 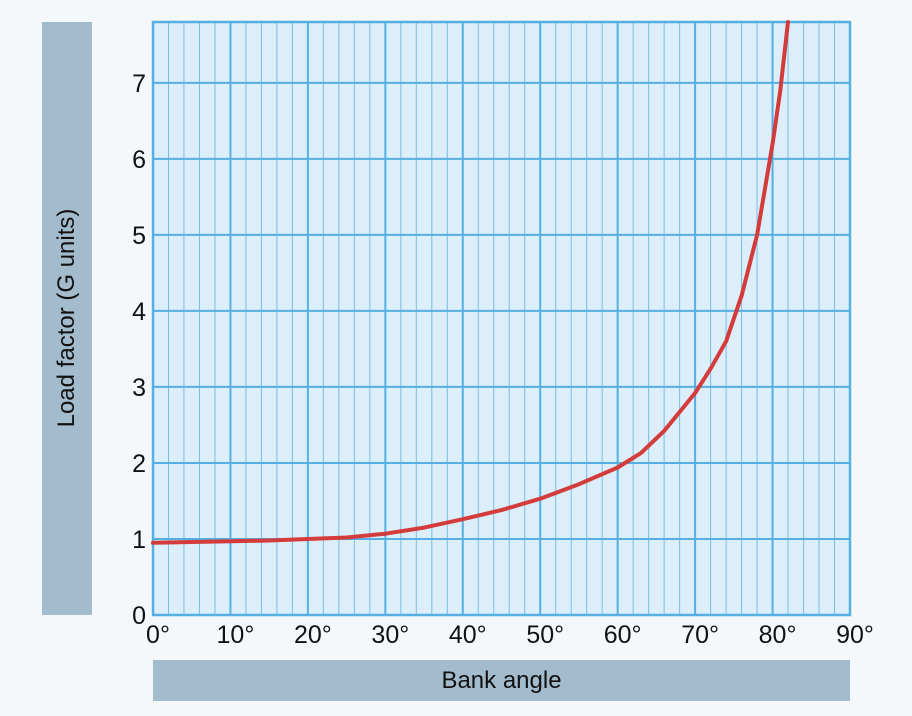 What do you see at coordinates (778, 635) in the screenshot?
I see `x-tick-label: 80°` at bounding box center [778, 635].